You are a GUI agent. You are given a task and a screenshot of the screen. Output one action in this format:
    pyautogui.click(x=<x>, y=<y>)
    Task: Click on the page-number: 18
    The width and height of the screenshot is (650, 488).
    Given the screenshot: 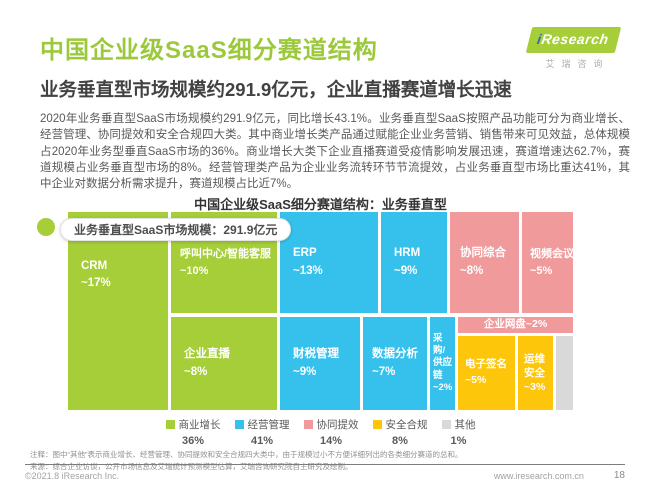 What is the action you would take?
    pyautogui.click(x=619, y=475)
    